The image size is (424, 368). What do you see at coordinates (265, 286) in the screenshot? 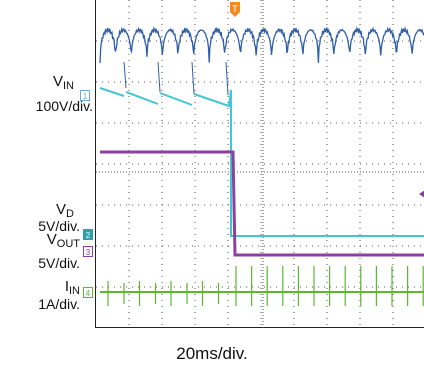
I see `iin-spikes` at bounding box center [265, 286].